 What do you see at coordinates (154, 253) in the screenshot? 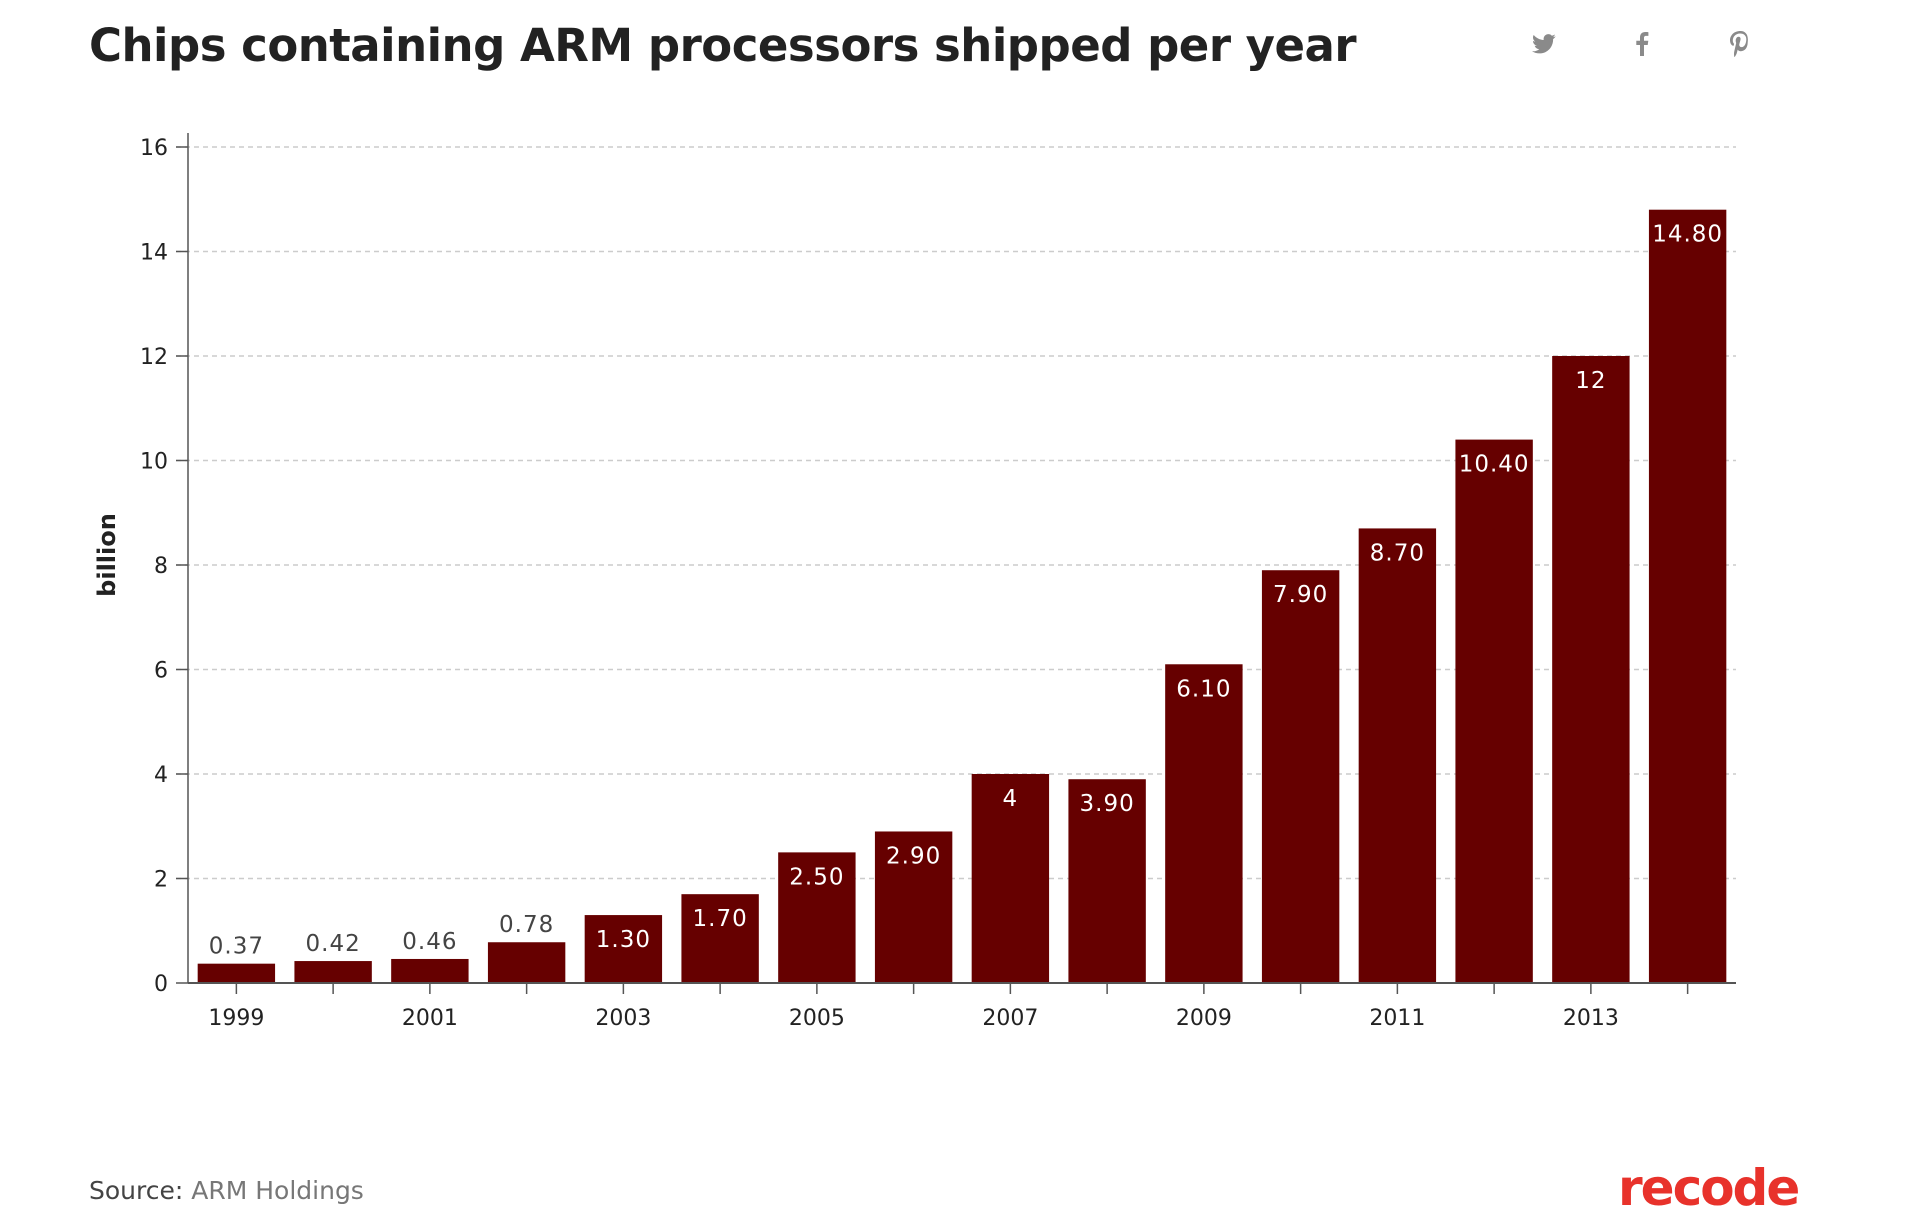
I see `y-tick-label: 14` at bounding box center [154, 253].